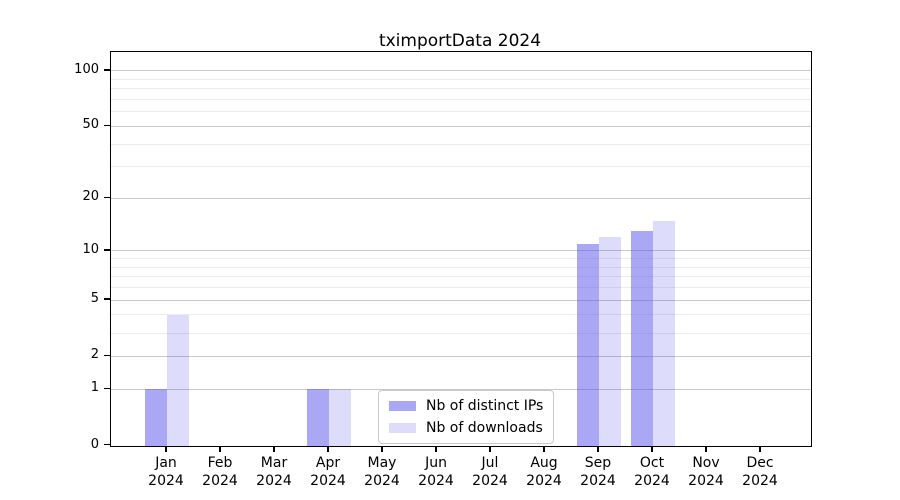 The image size is (900, 500). What do you see at coordinates (484, 428) in the screenshot?
I see `legend-label-downloads: Nb of downloads` at bounding box center [484, 428].